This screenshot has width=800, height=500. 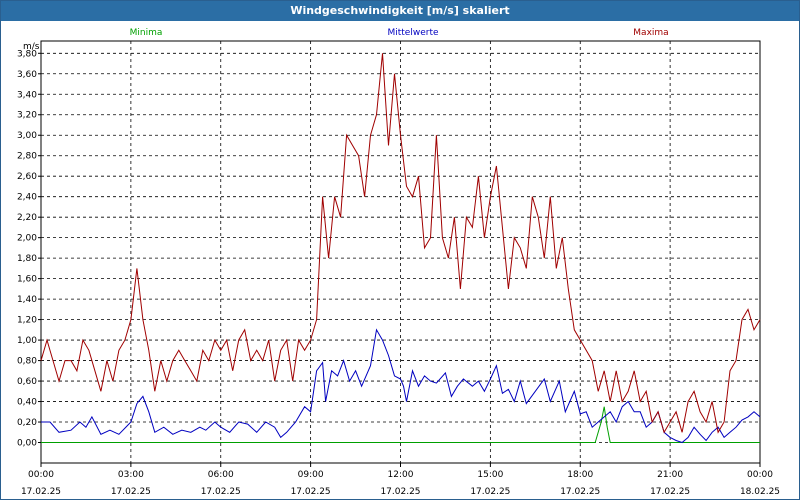 What do you see at coordinates (27, 198) in the screenshot?
I see `y-tick-label: 2,40` at bounding box center [27, 198].